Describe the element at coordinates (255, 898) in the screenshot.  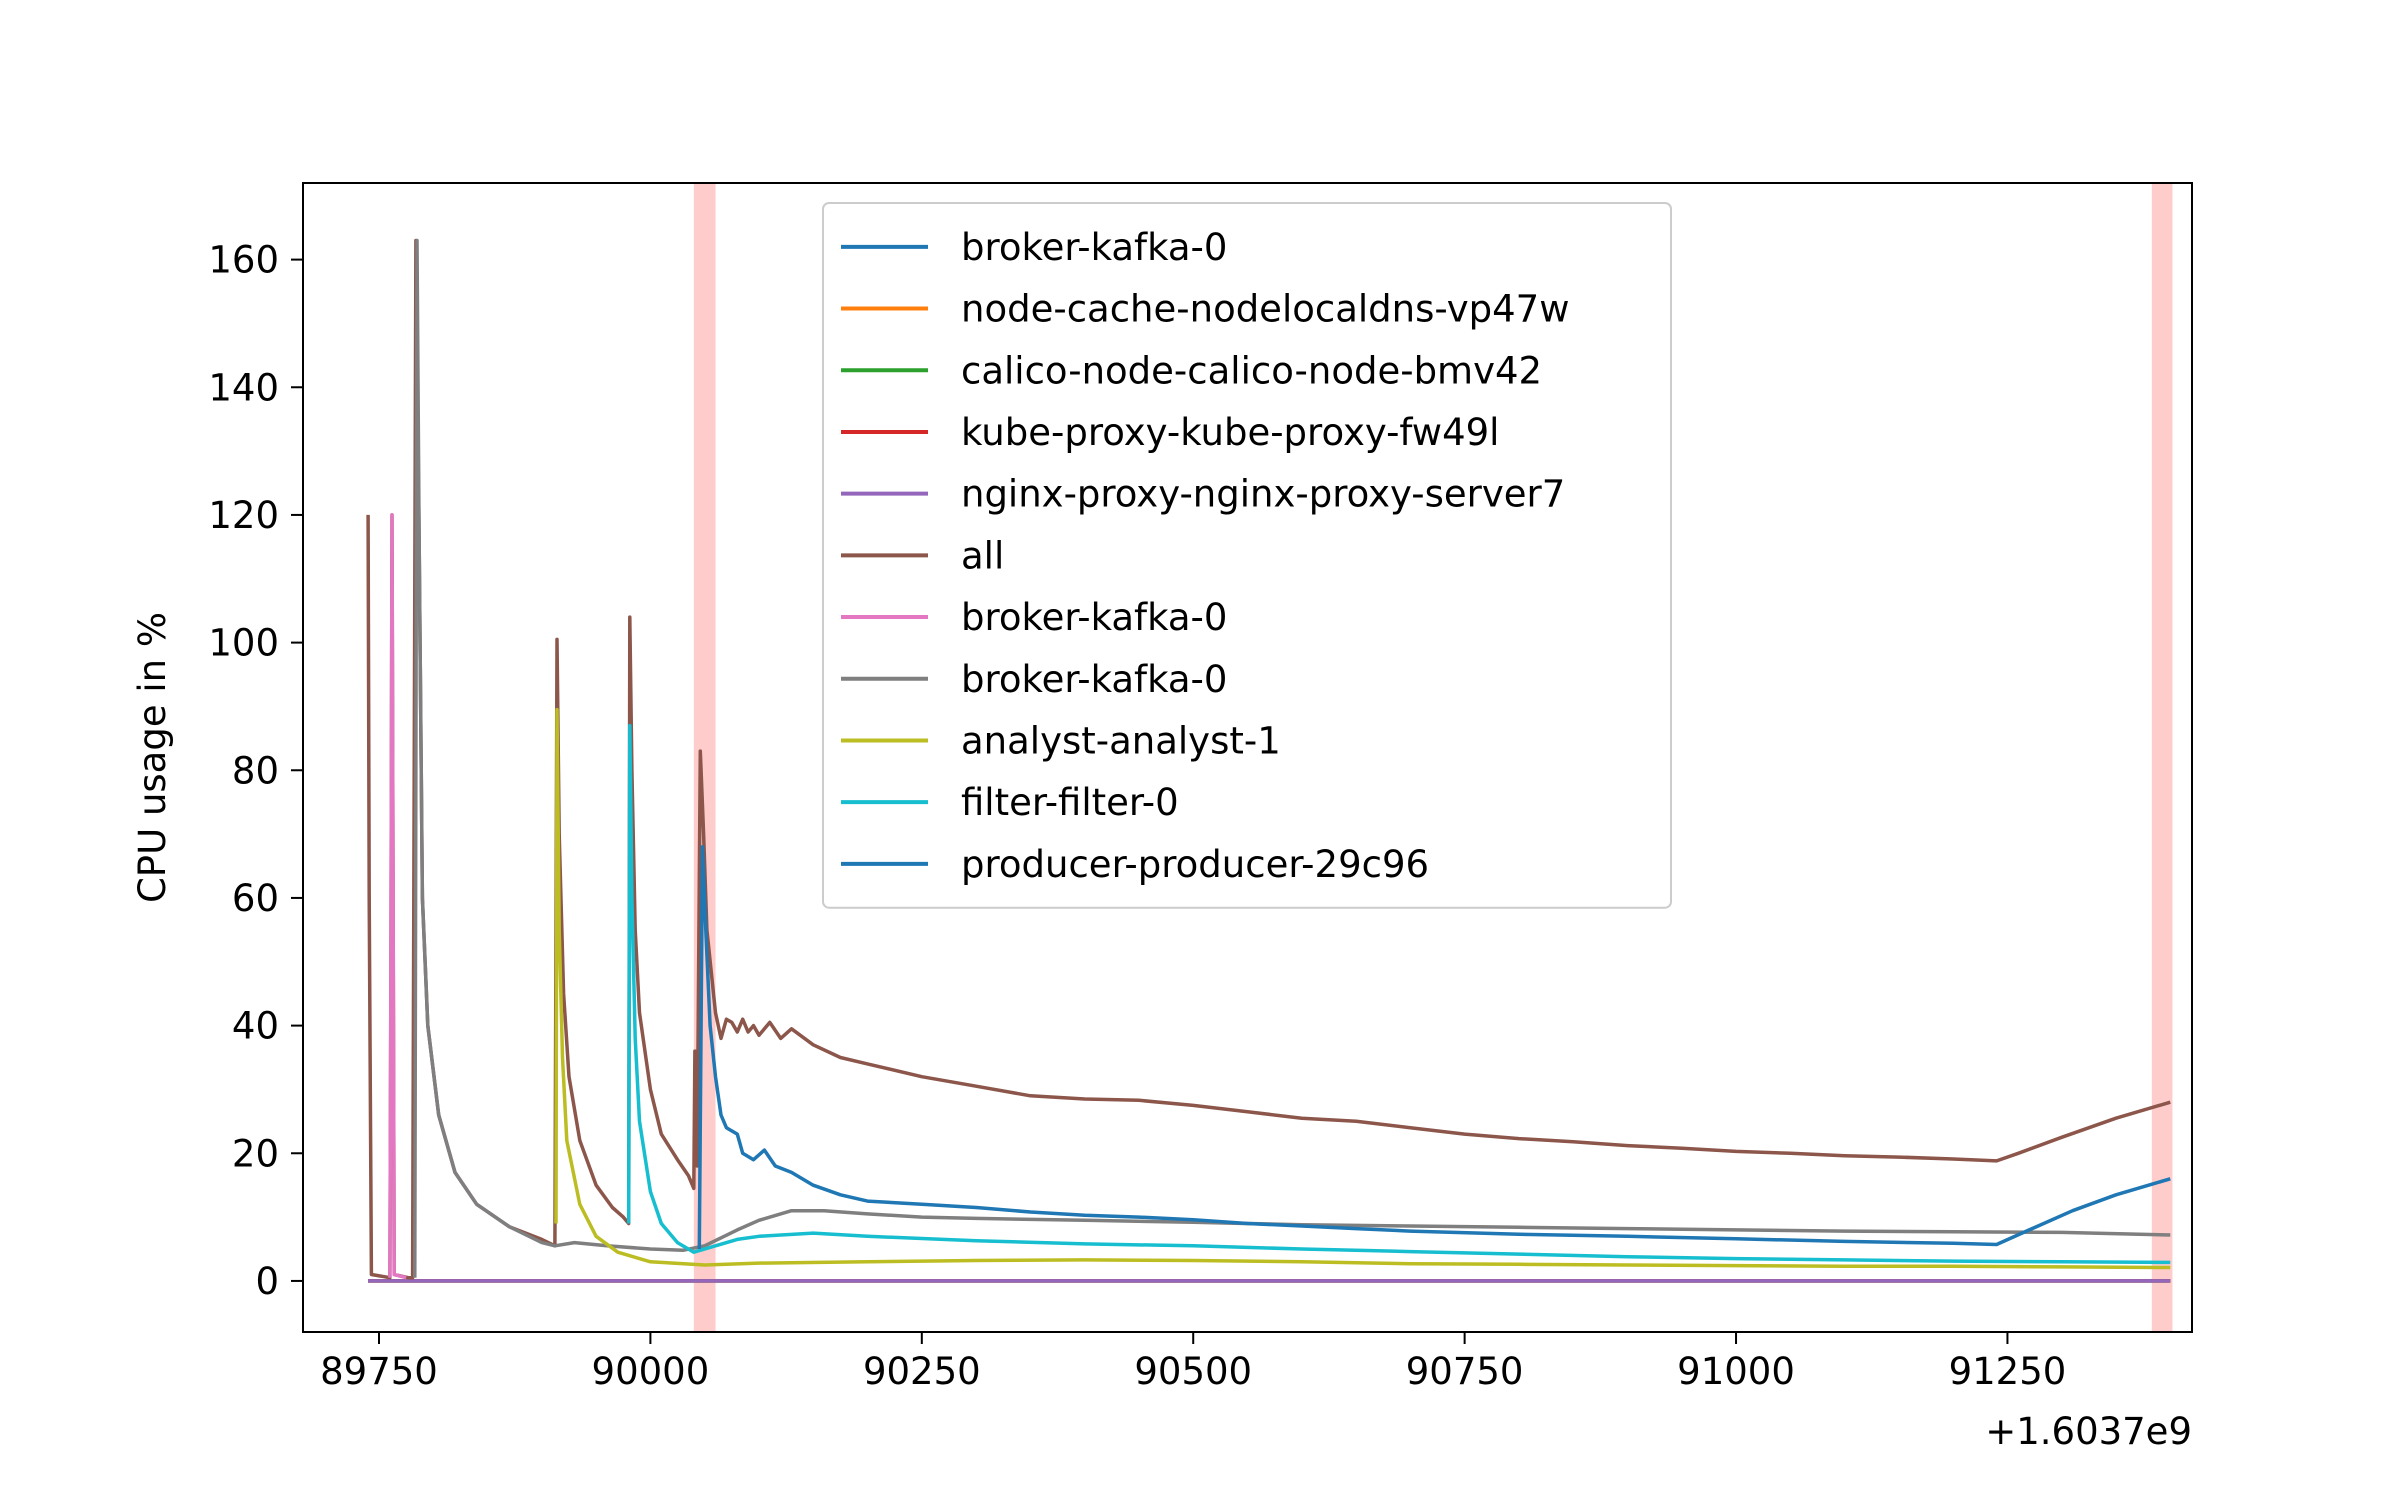
I see `y-tick-label-3: 60` at that location.